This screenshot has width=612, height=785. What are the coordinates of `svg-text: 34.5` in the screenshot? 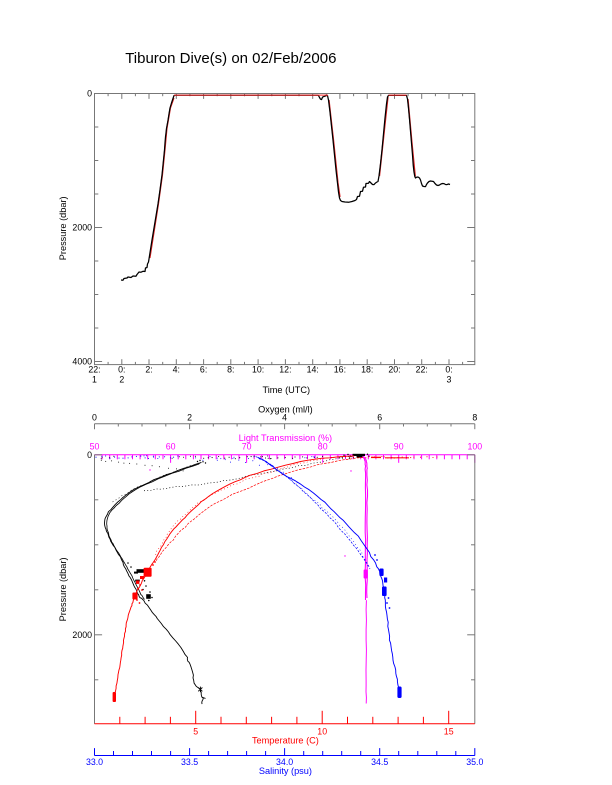 It's located at (379, 762).